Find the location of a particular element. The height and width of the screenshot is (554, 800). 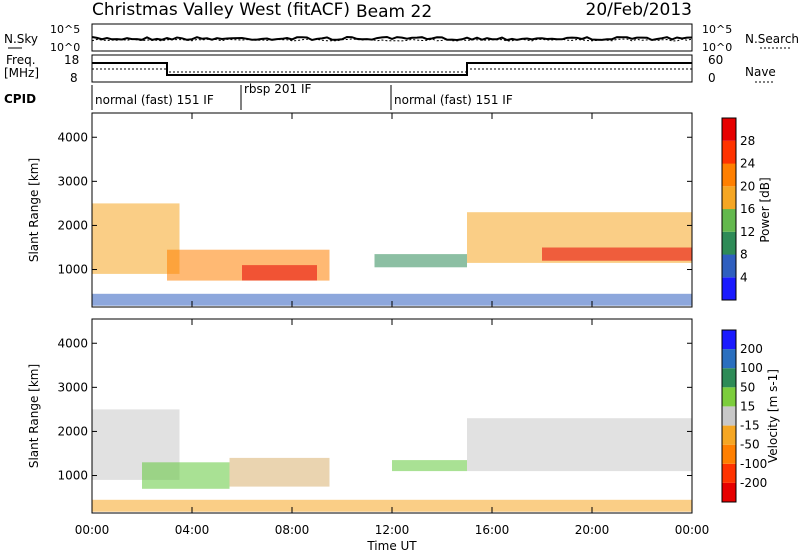

nsearch-label: N.Search is located at coordinates (772, 39).